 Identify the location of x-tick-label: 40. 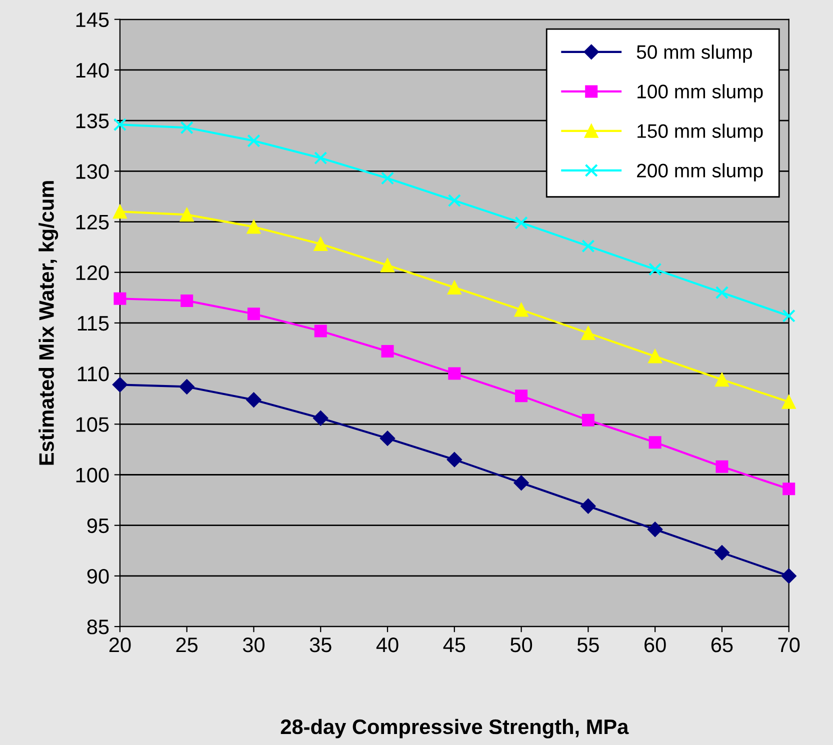
(387, 645).